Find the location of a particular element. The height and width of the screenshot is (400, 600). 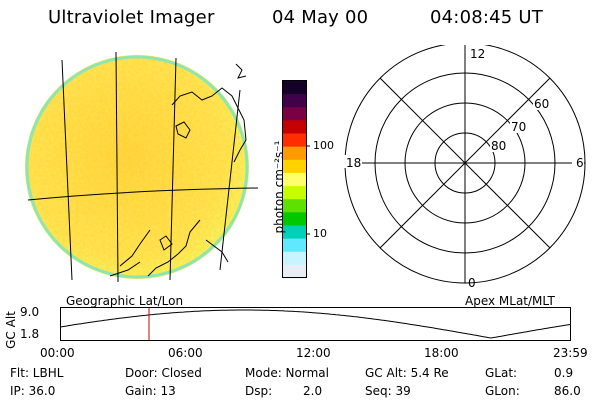

colorbar is located at coordinates (296, 179).